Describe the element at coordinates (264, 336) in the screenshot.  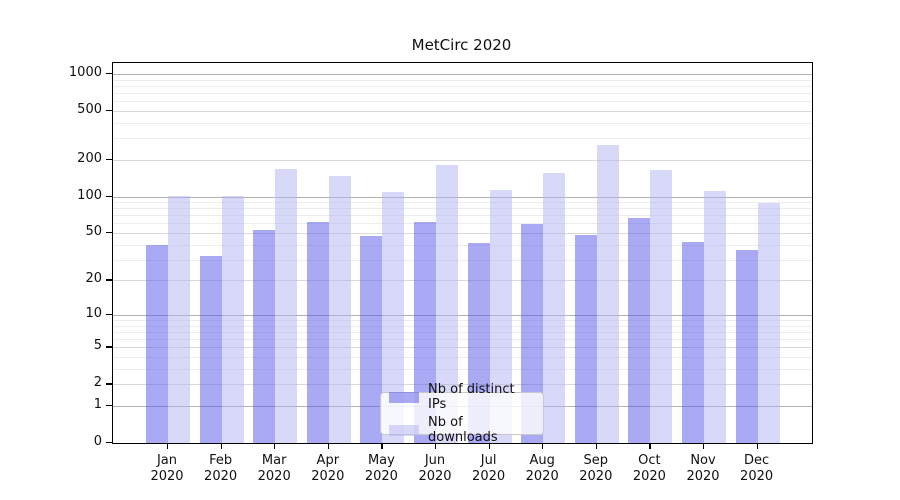
I see `bar-distinct-ips-mar` at that location.